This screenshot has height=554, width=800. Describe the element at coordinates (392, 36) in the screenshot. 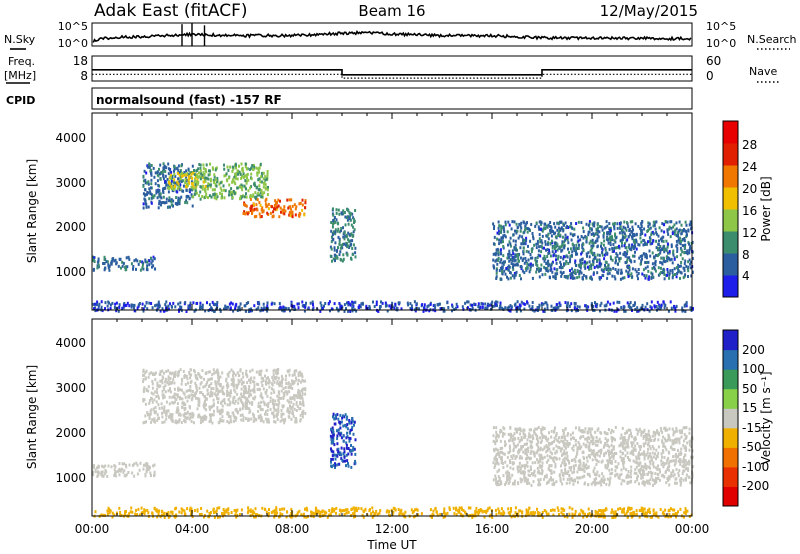

I see `nsky-line` at that location.